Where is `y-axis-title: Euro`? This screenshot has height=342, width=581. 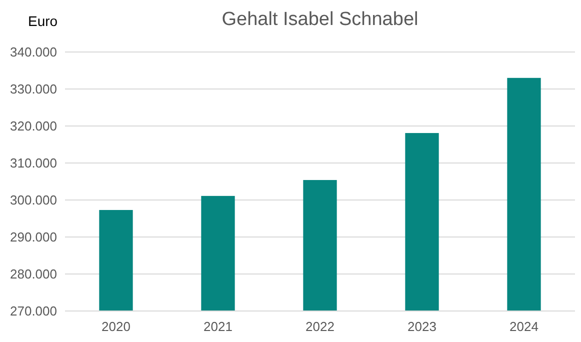 y-axis-title: Euro is located at coordinates (43, 21).